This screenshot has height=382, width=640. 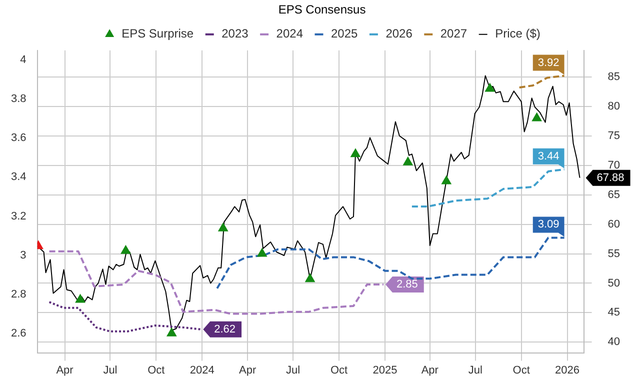 What do you see at coordinates (549, 156) in the screenshot?
I see `data-label: 3.44` at bounding box center [549, 156].